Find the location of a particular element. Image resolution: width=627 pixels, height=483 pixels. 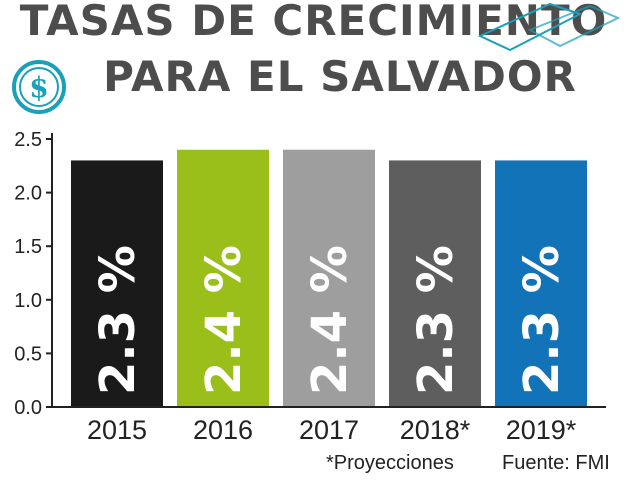

bar-2019 is located at coordinates (541, 283).